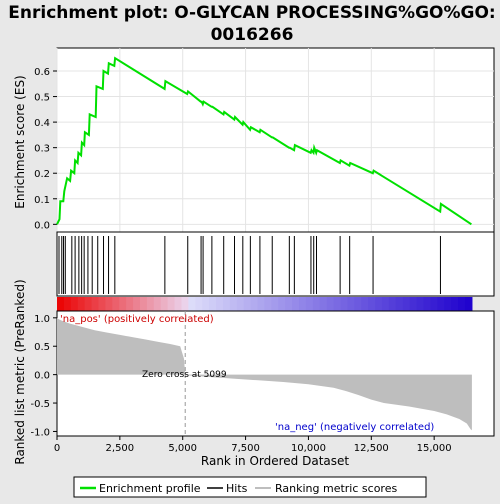  Describe the element at coordinates (42, 200) in the screenshot. I see `es-y-tick-label: 0.1` at that location.